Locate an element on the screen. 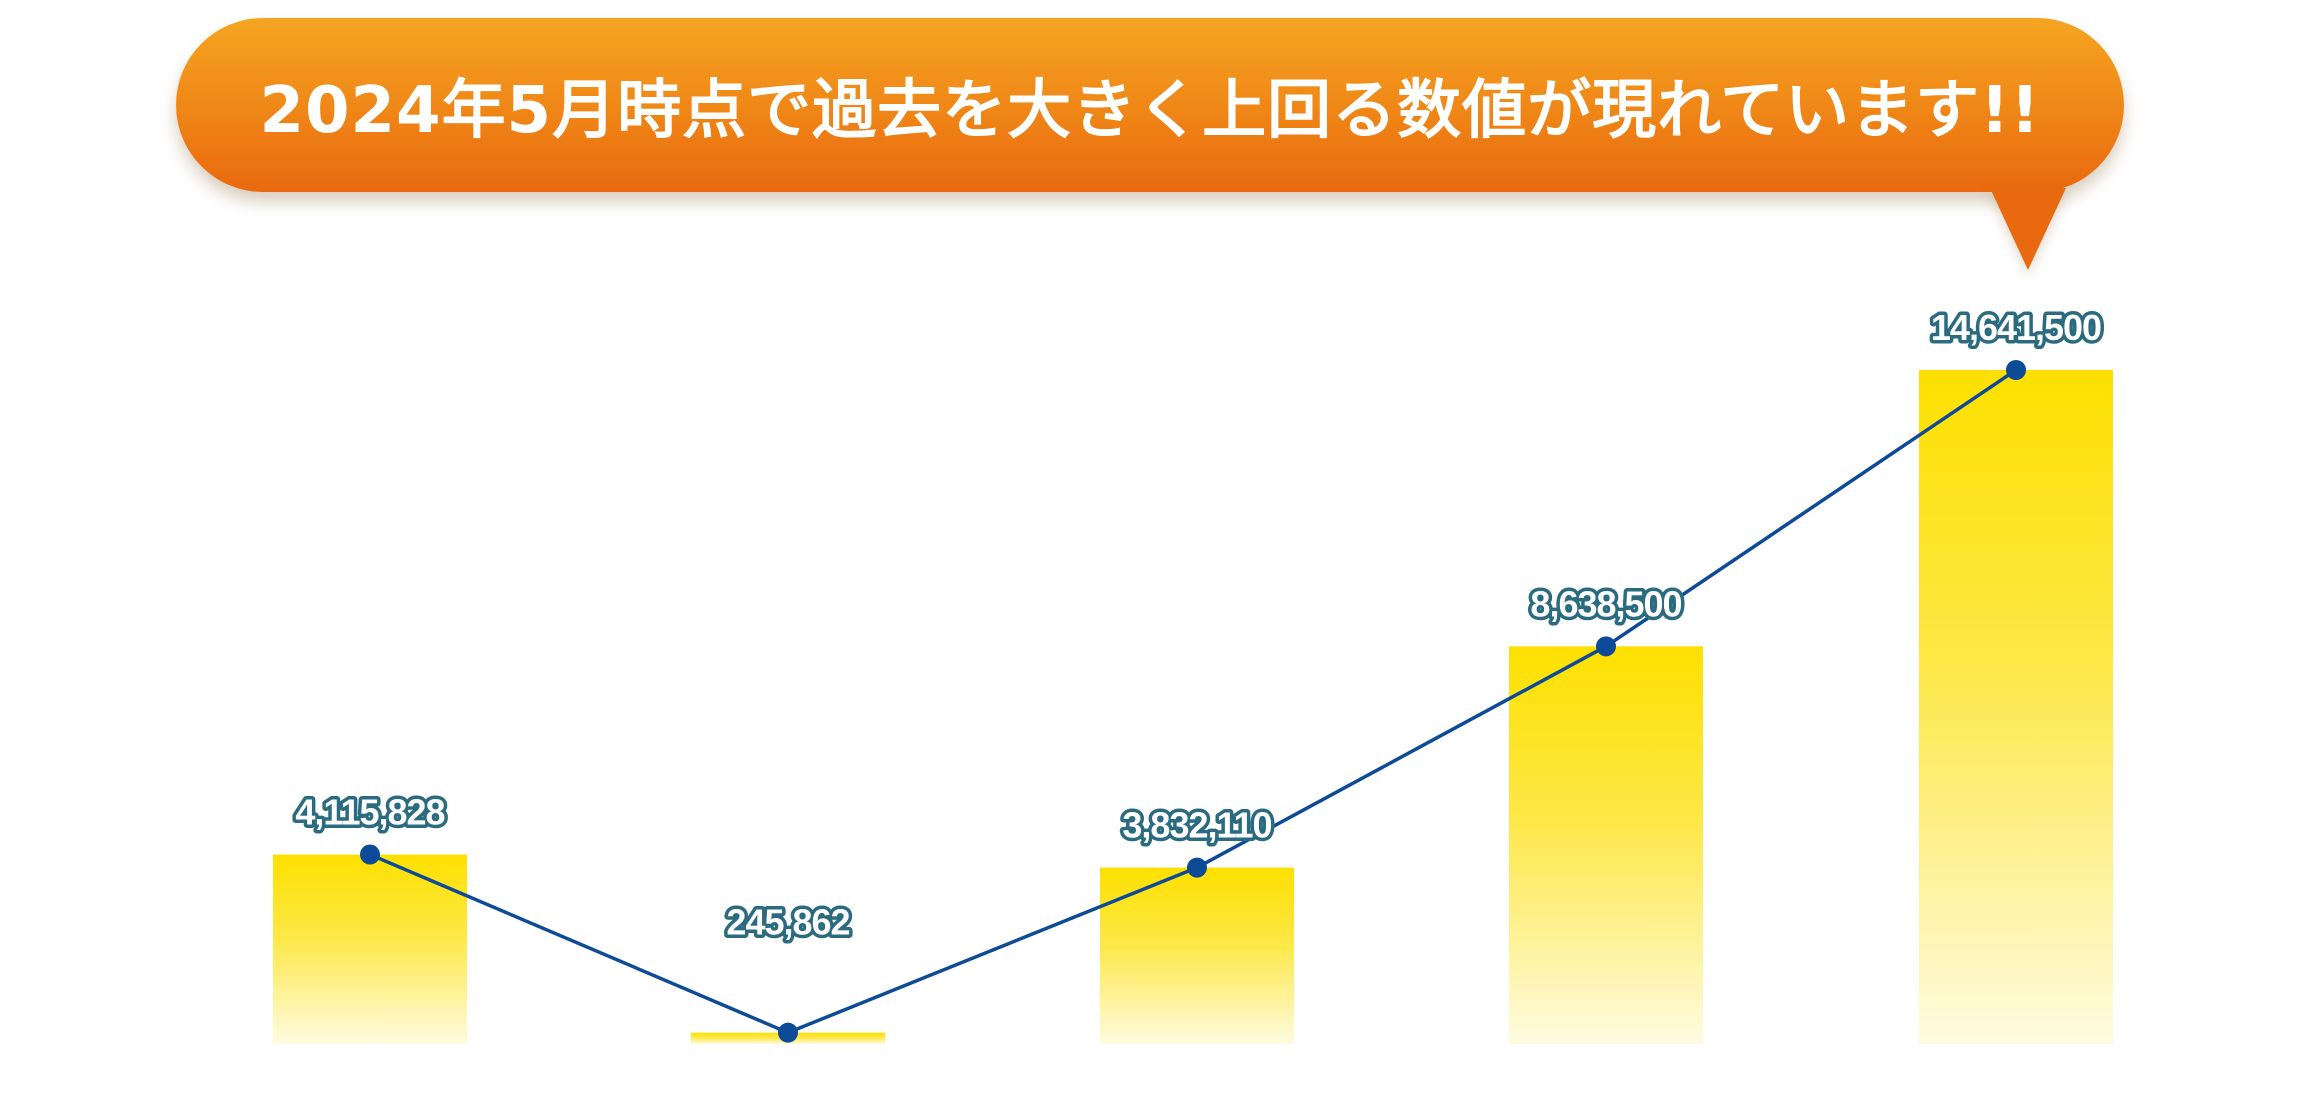 Image resolution: width=2300 pixels, height=1098 pixels. headline-banner-tail is located at coordinates (2028, 229).